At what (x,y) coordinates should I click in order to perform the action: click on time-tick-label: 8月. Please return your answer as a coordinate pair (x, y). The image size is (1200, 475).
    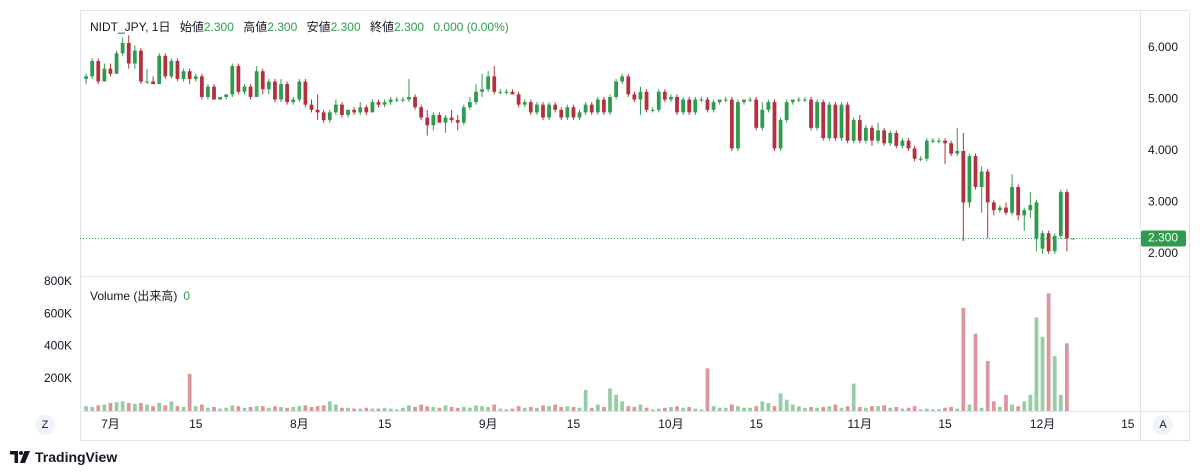
    Looking at the image, I should click on (299, 424).